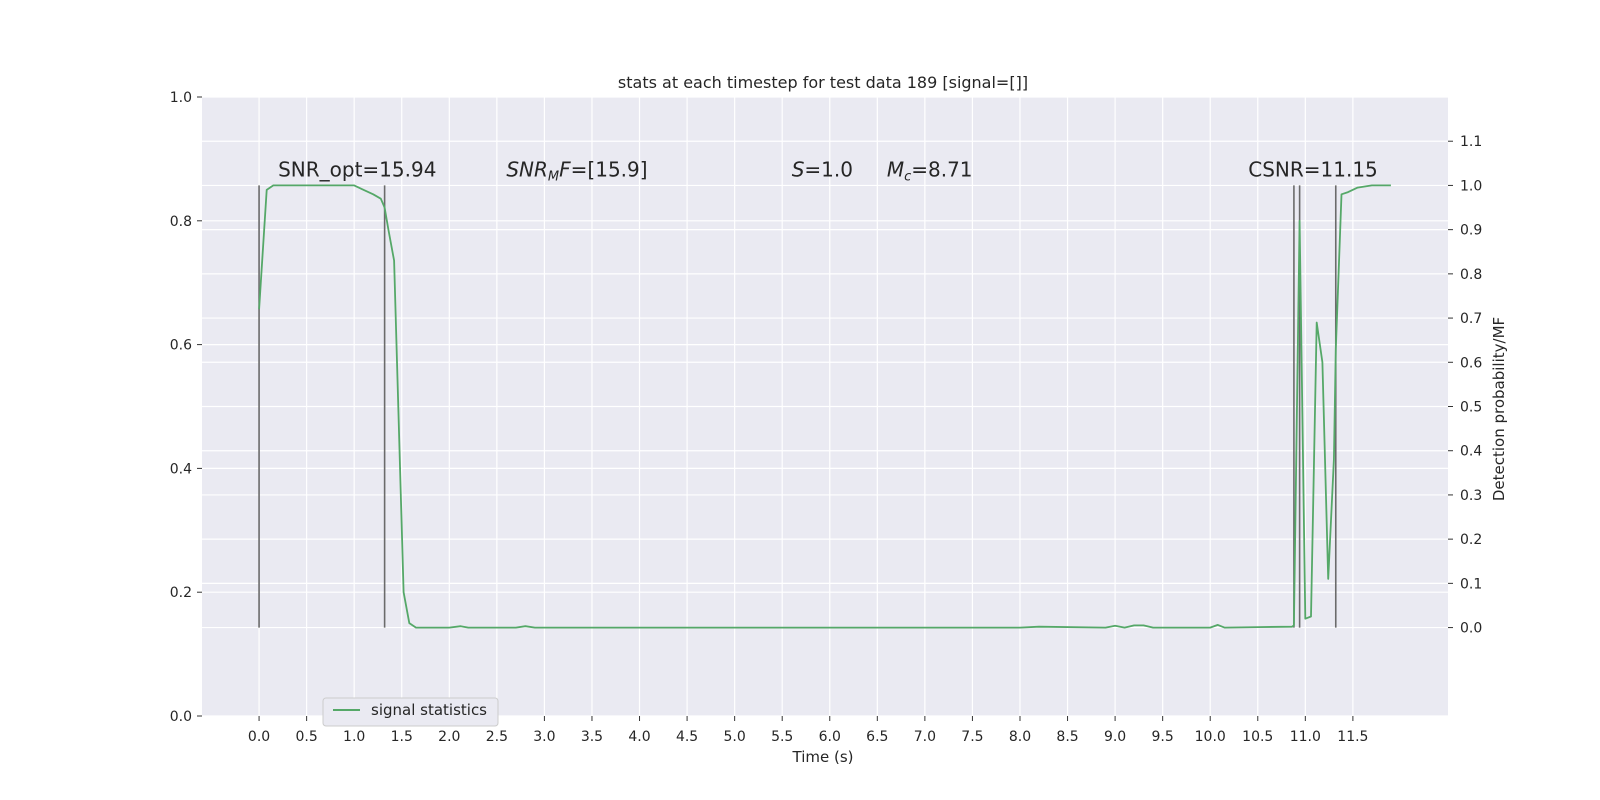  I want to click on annotation: SNRMF=[15.9], so click(576, 171).